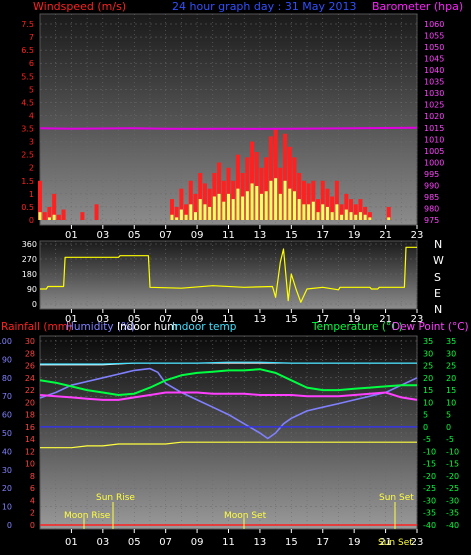 Image resolution: width=471 pixels, height=555 pixels. What do you see at coordinates (434, 24) in the screenshot?
I see `barometer-axis-tick-label: 1060` at bounding box center [434, 24].